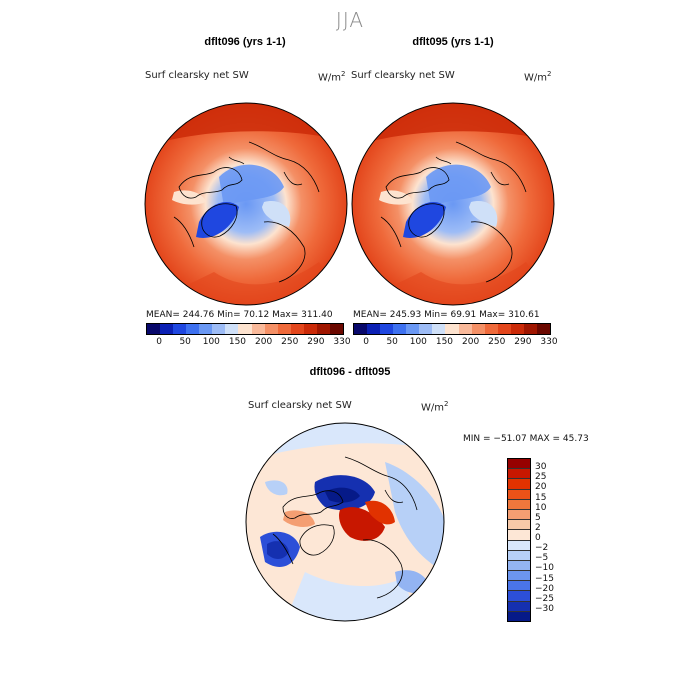  I want to click on diff-colorbar, so click(519, 540).